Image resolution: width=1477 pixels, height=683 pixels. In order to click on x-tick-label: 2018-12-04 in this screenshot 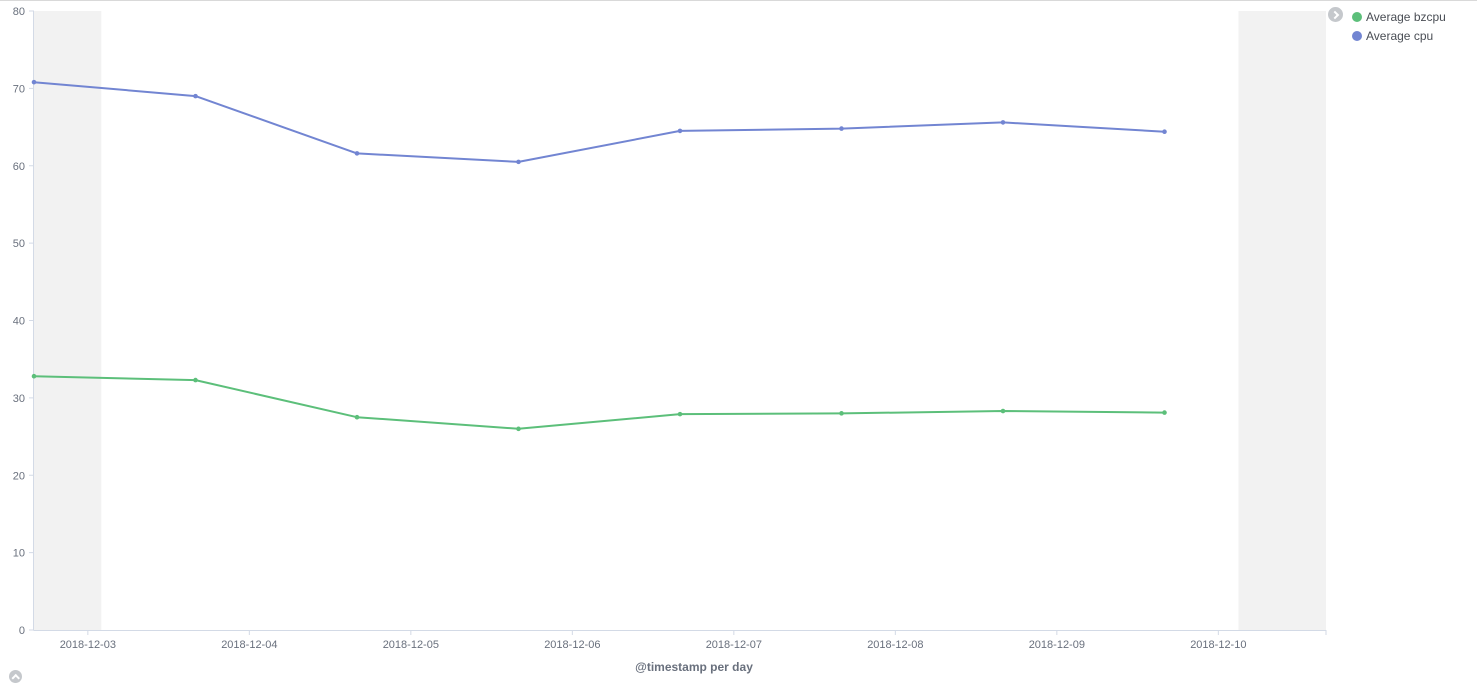, I will do `click(249, 645)`.